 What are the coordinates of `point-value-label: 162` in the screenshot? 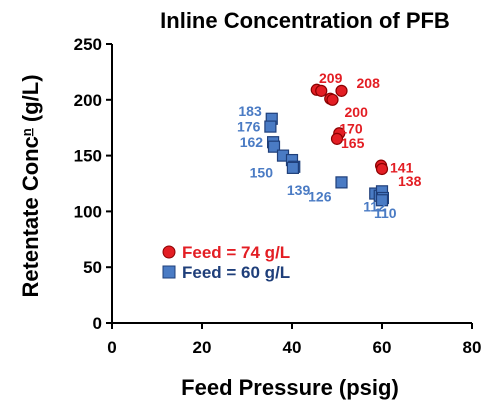 It's located at (252, 142).